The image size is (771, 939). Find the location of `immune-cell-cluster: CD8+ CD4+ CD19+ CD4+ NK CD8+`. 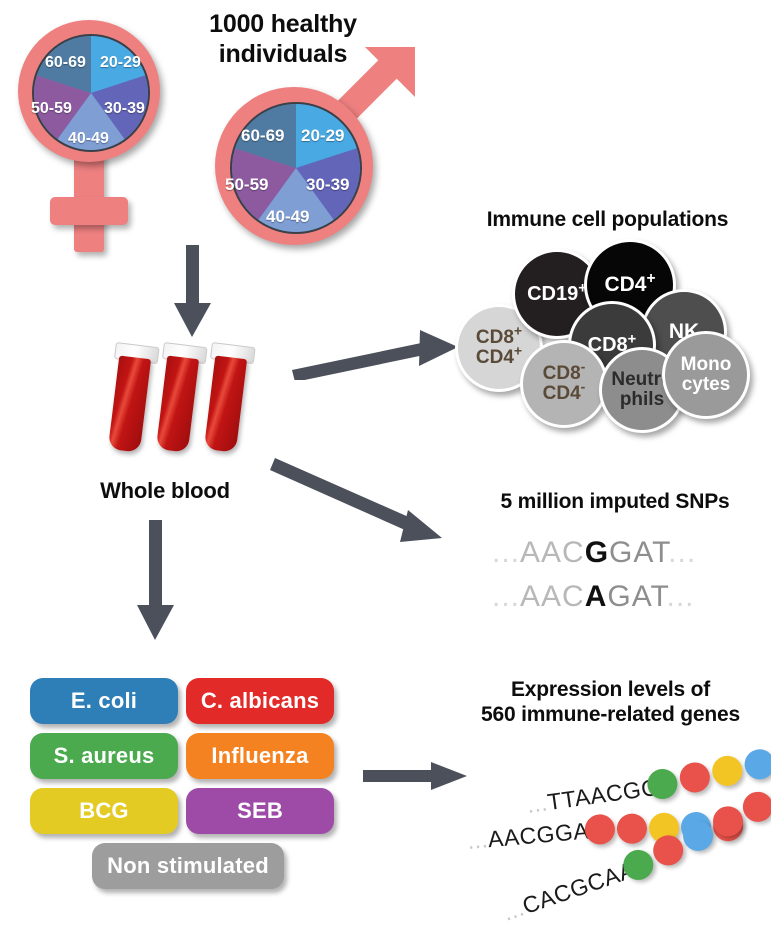

immune-cell-cluster: CD8+ CD4+ CD19+ CD4+ NK CD8+ is located at coordinates (607, 334).